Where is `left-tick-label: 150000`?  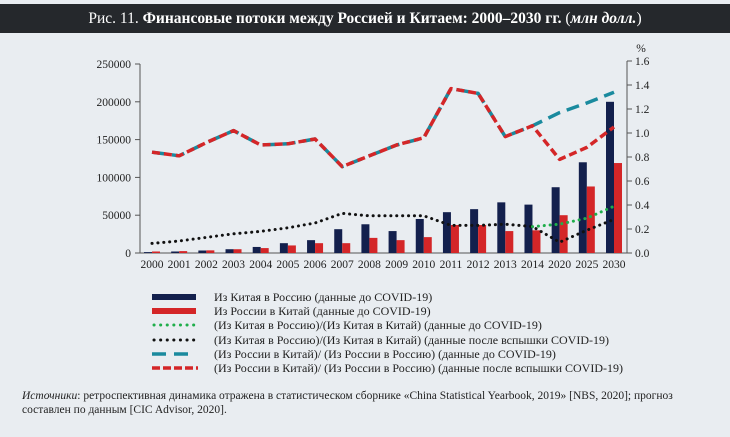
left-tick-label: 150000 is located at coordinates (114, 141).